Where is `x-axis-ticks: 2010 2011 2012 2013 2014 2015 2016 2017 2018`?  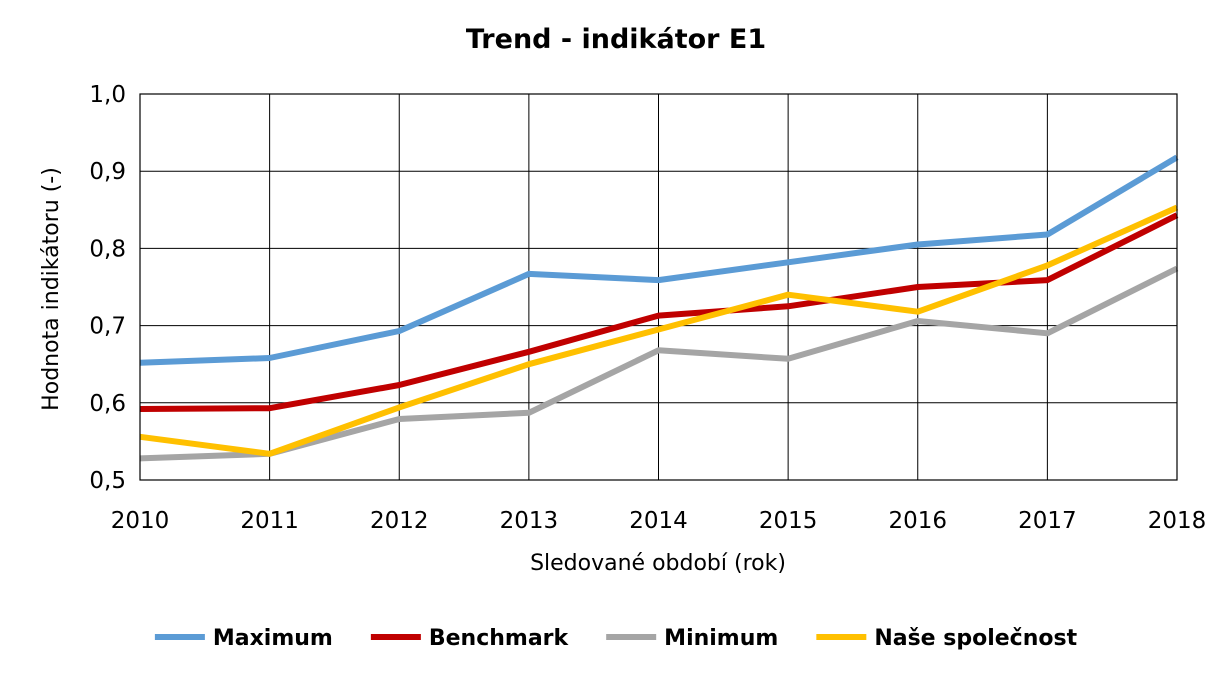
x-axis-ticks: 2010 2011 2012 2013 2014 2015 2016 2017 2018 is located at coordinates (659, 521).